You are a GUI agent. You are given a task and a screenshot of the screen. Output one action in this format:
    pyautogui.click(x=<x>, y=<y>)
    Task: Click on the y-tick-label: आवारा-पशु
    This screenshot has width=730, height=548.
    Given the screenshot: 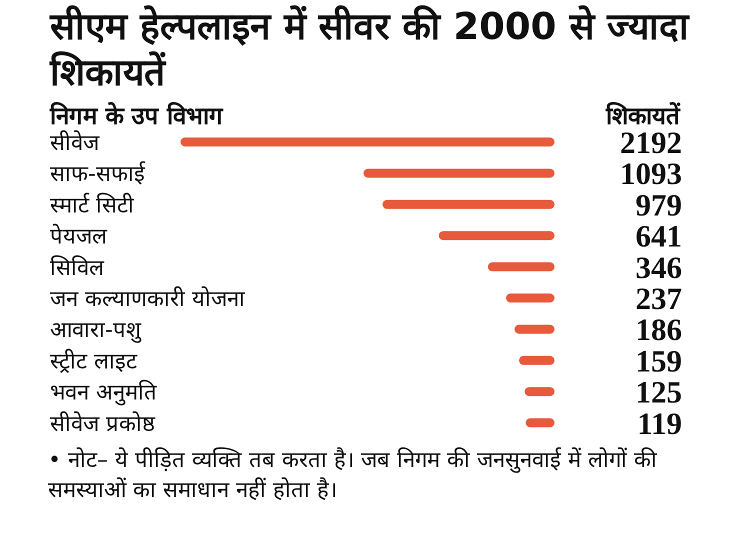 What is the action you would take?
    pyautogui.click(x=96, y=331)
    